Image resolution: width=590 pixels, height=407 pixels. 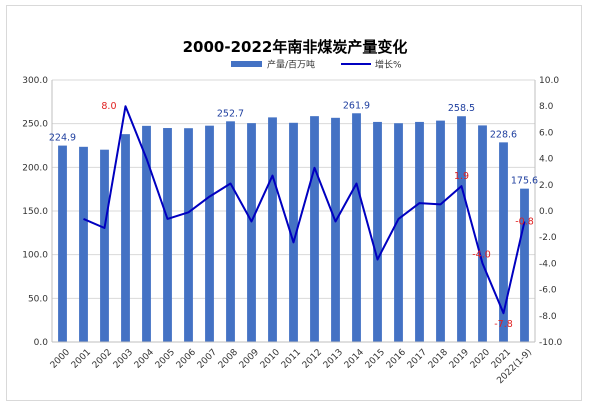 I want to click on y-right-tick-label: -6.0, so click(x=548, y=291).